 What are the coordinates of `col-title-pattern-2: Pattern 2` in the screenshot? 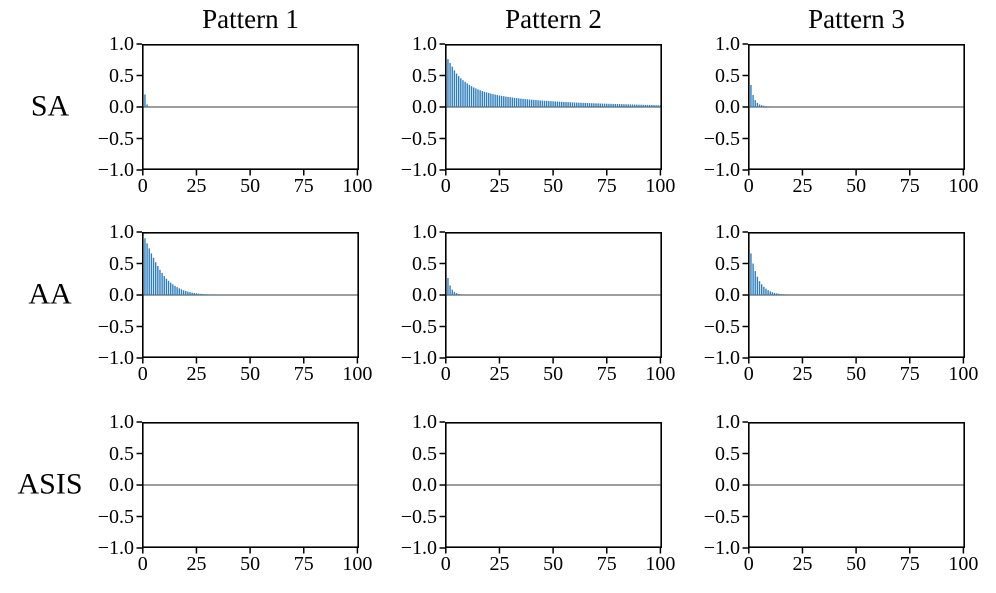 It's located at (553, 19).